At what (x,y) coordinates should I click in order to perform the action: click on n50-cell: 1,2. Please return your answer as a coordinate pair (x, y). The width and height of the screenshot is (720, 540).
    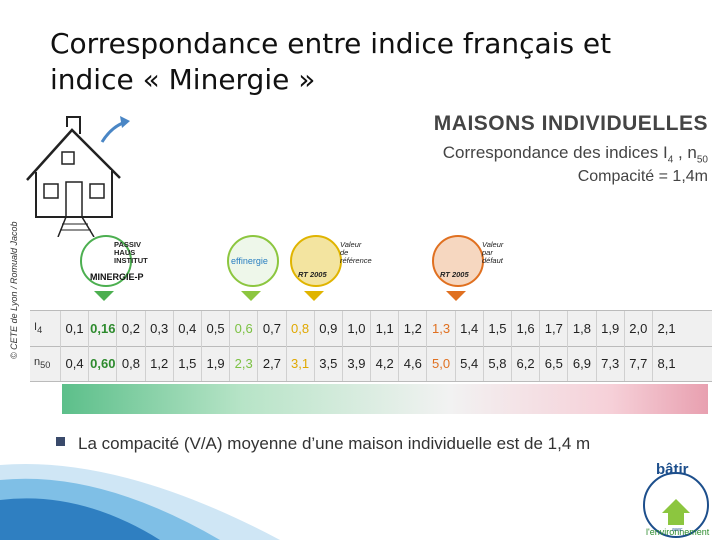
    Looking at the image, I should click on (158, 363).